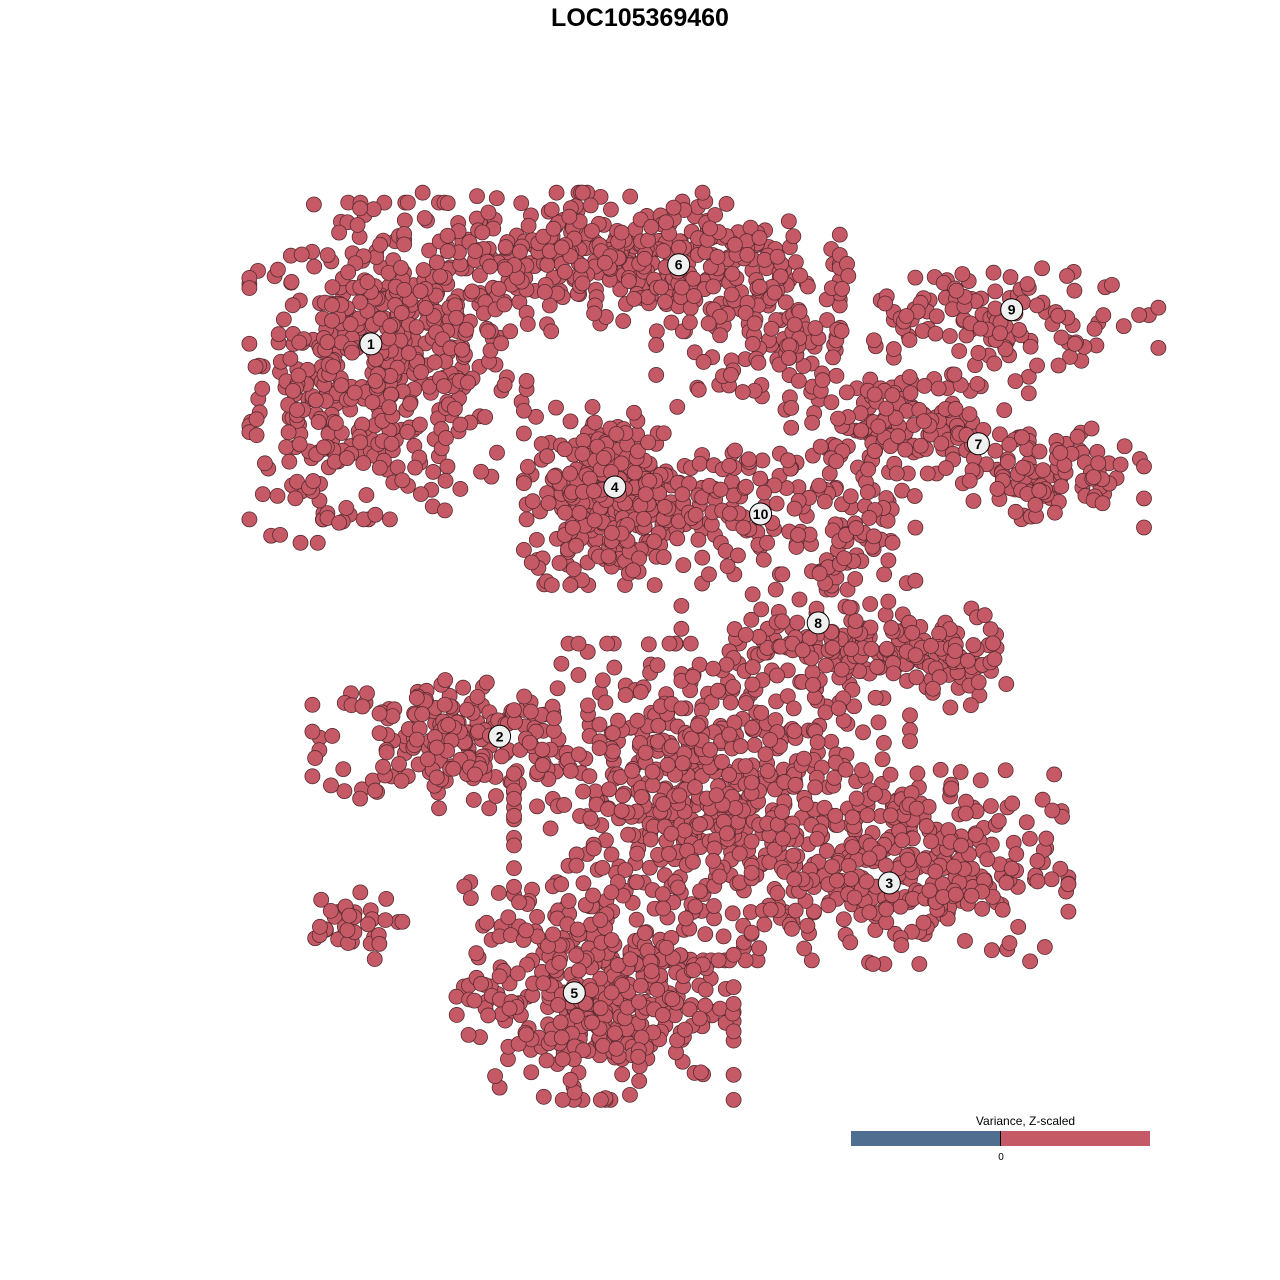 Image resolution: width=1280 pixels, height=1280 pixels. I want to click on cluster-label-4: 4, so click(615, 487).